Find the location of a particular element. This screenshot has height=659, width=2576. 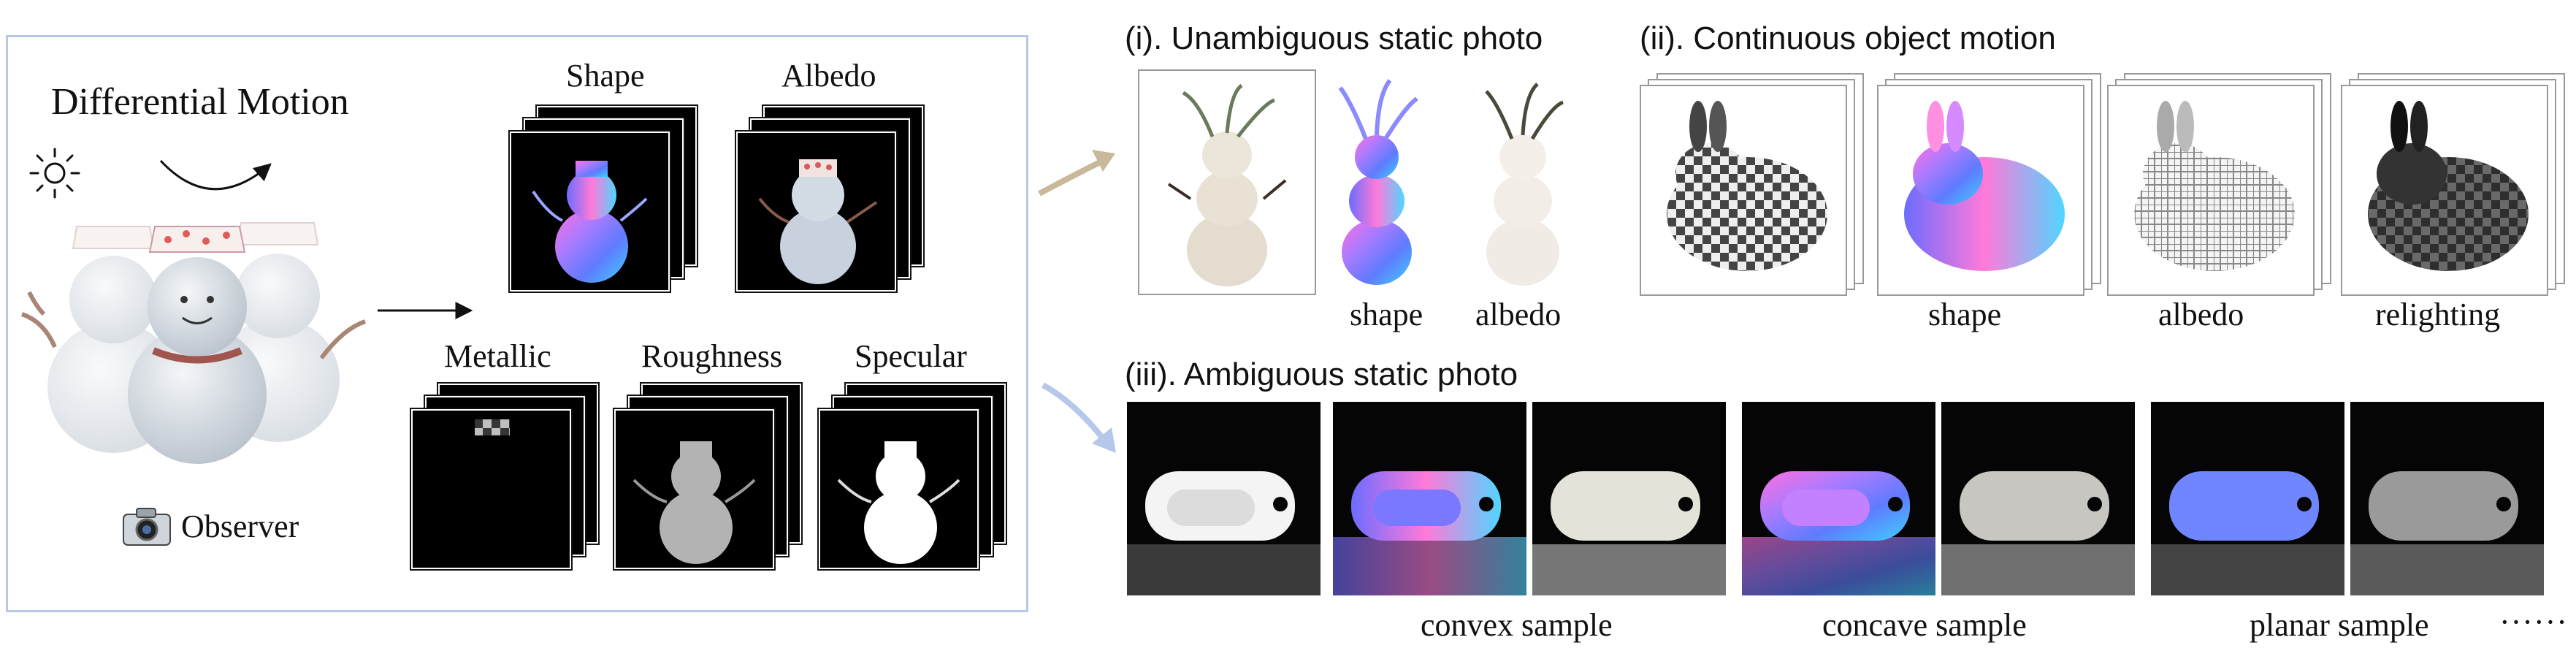

concave-sample-label: concave sample is located at coordinates (1924, 625).